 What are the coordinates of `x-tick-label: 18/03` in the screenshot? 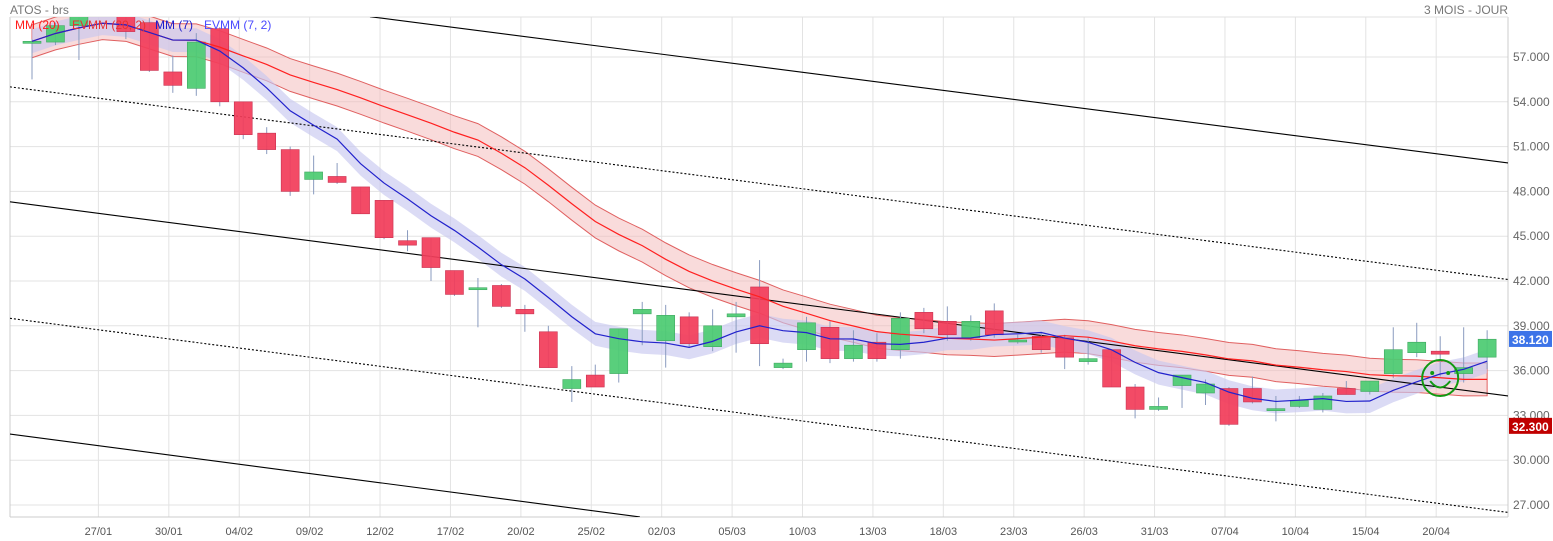 It's located at (944, 532).